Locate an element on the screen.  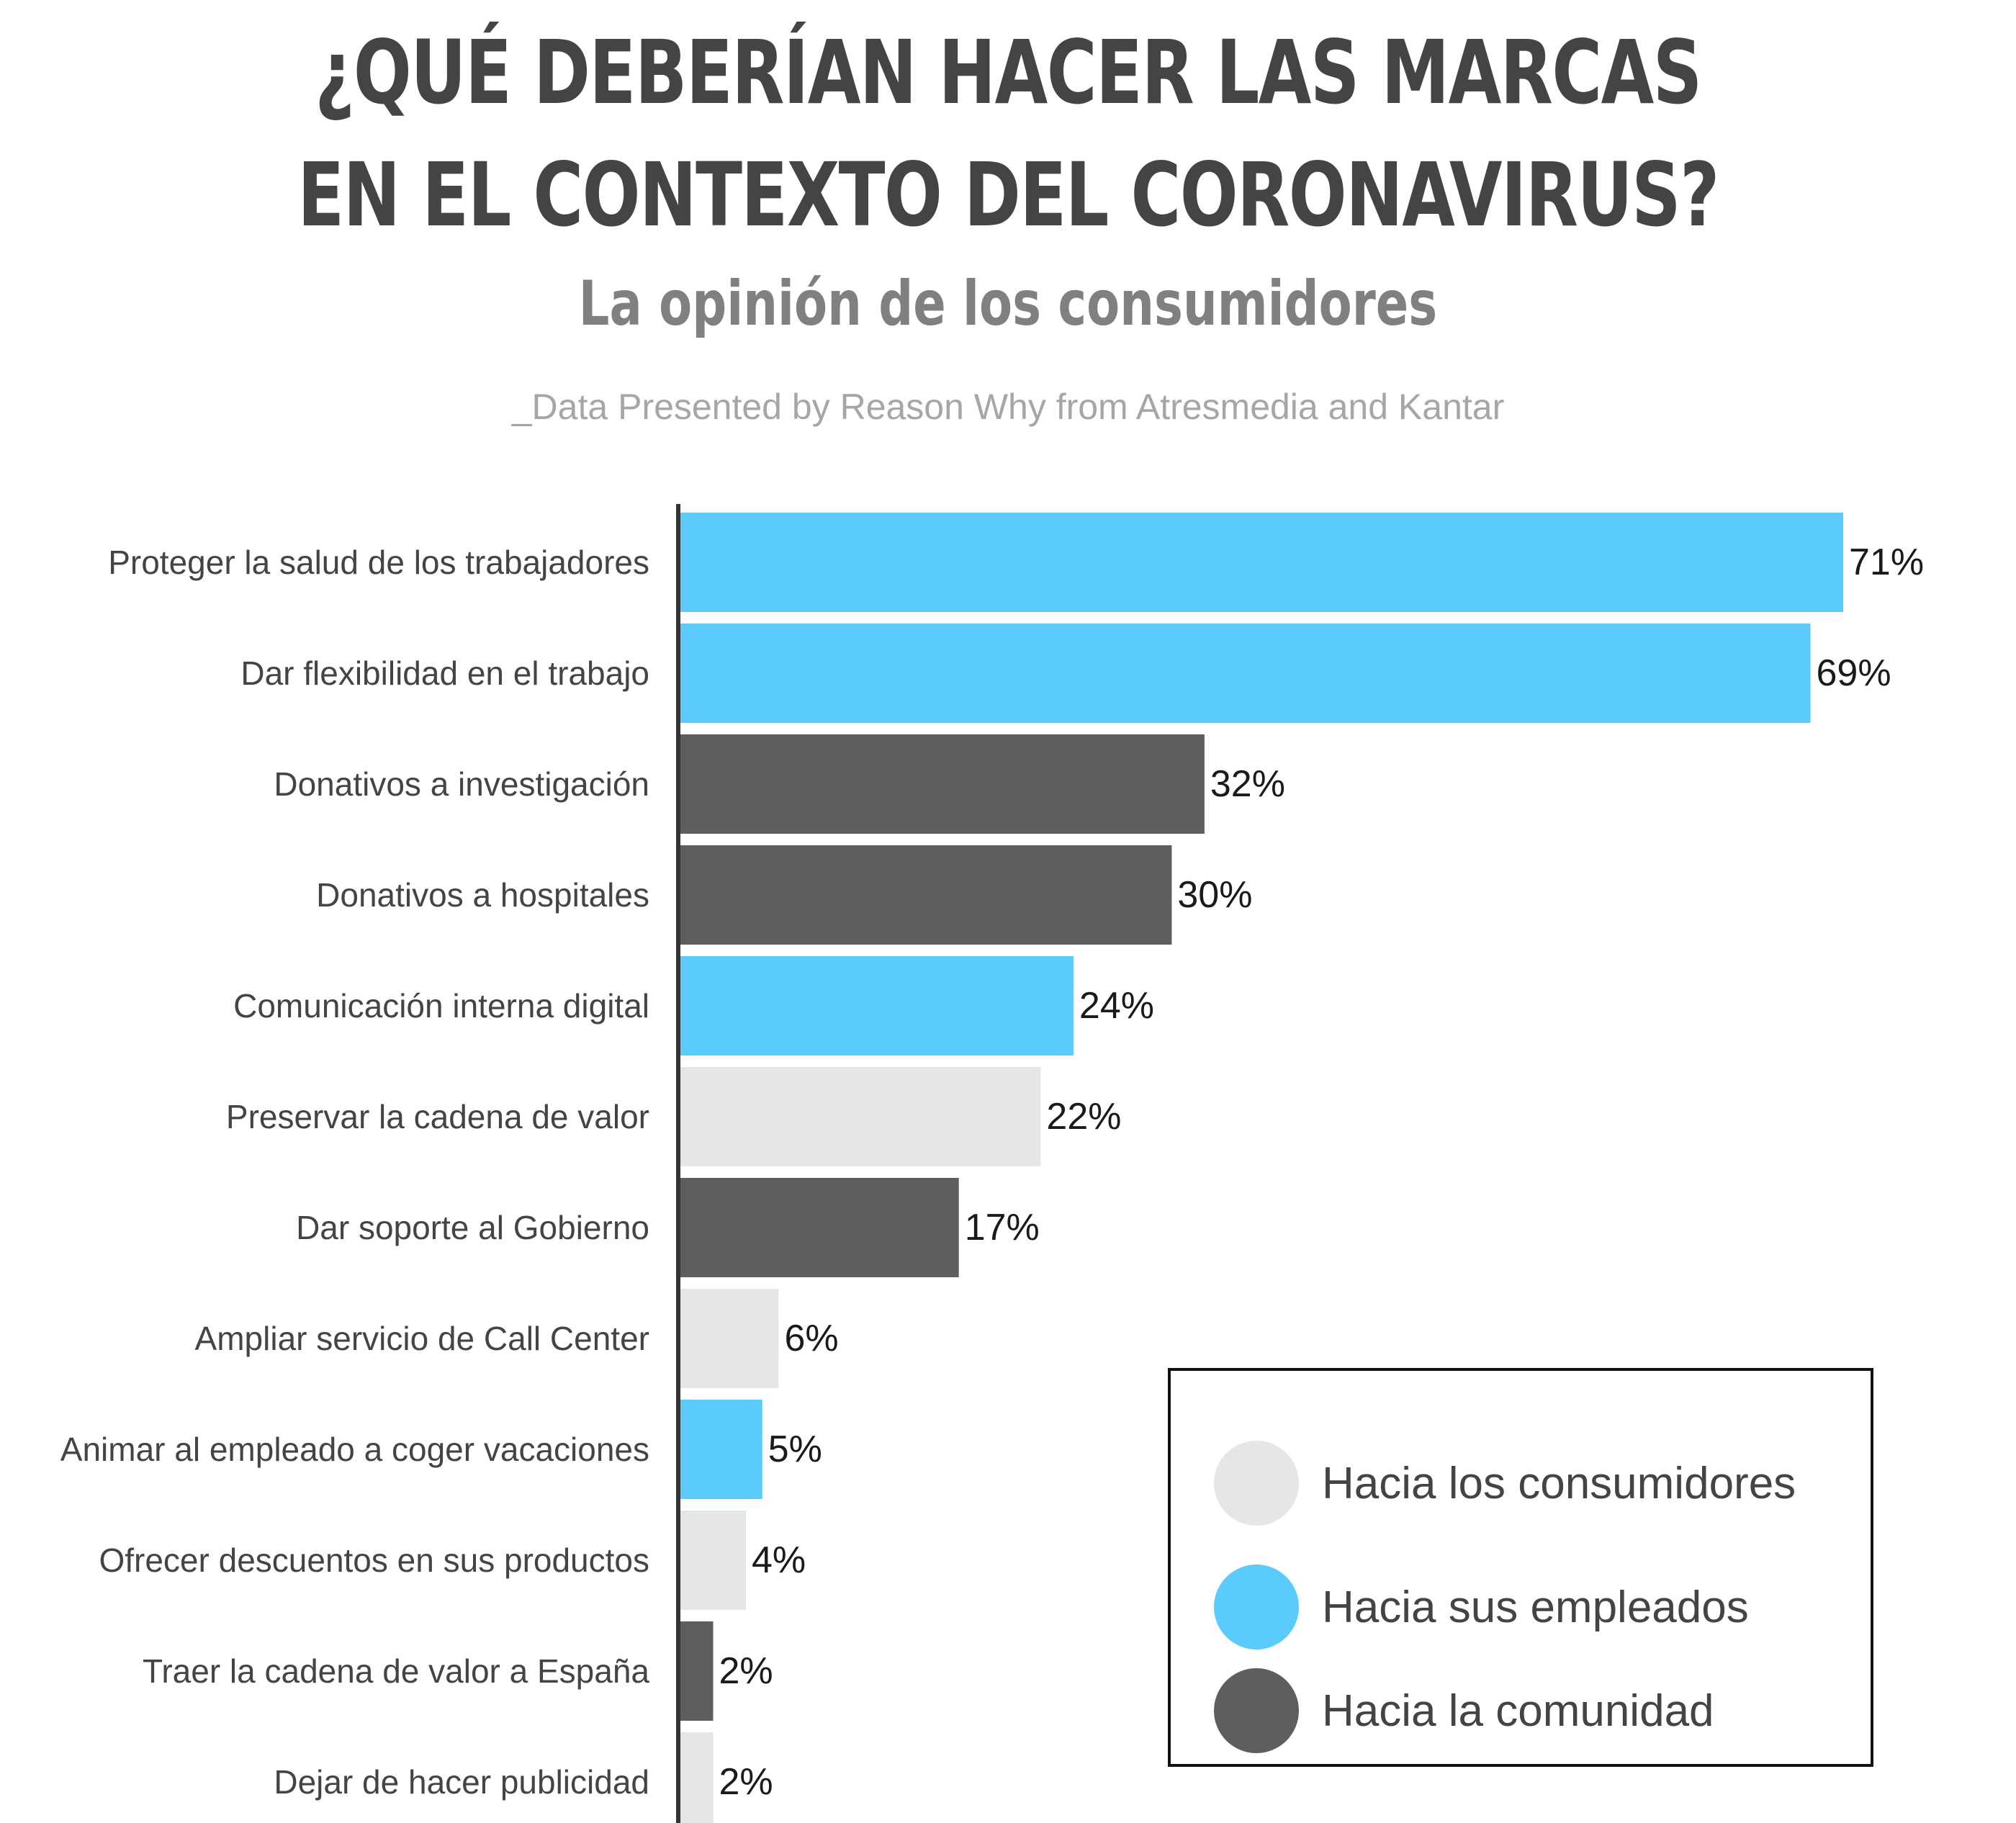
legend-item-empleados: Hacia sus empleados is located at coordinates (1481, 1607).